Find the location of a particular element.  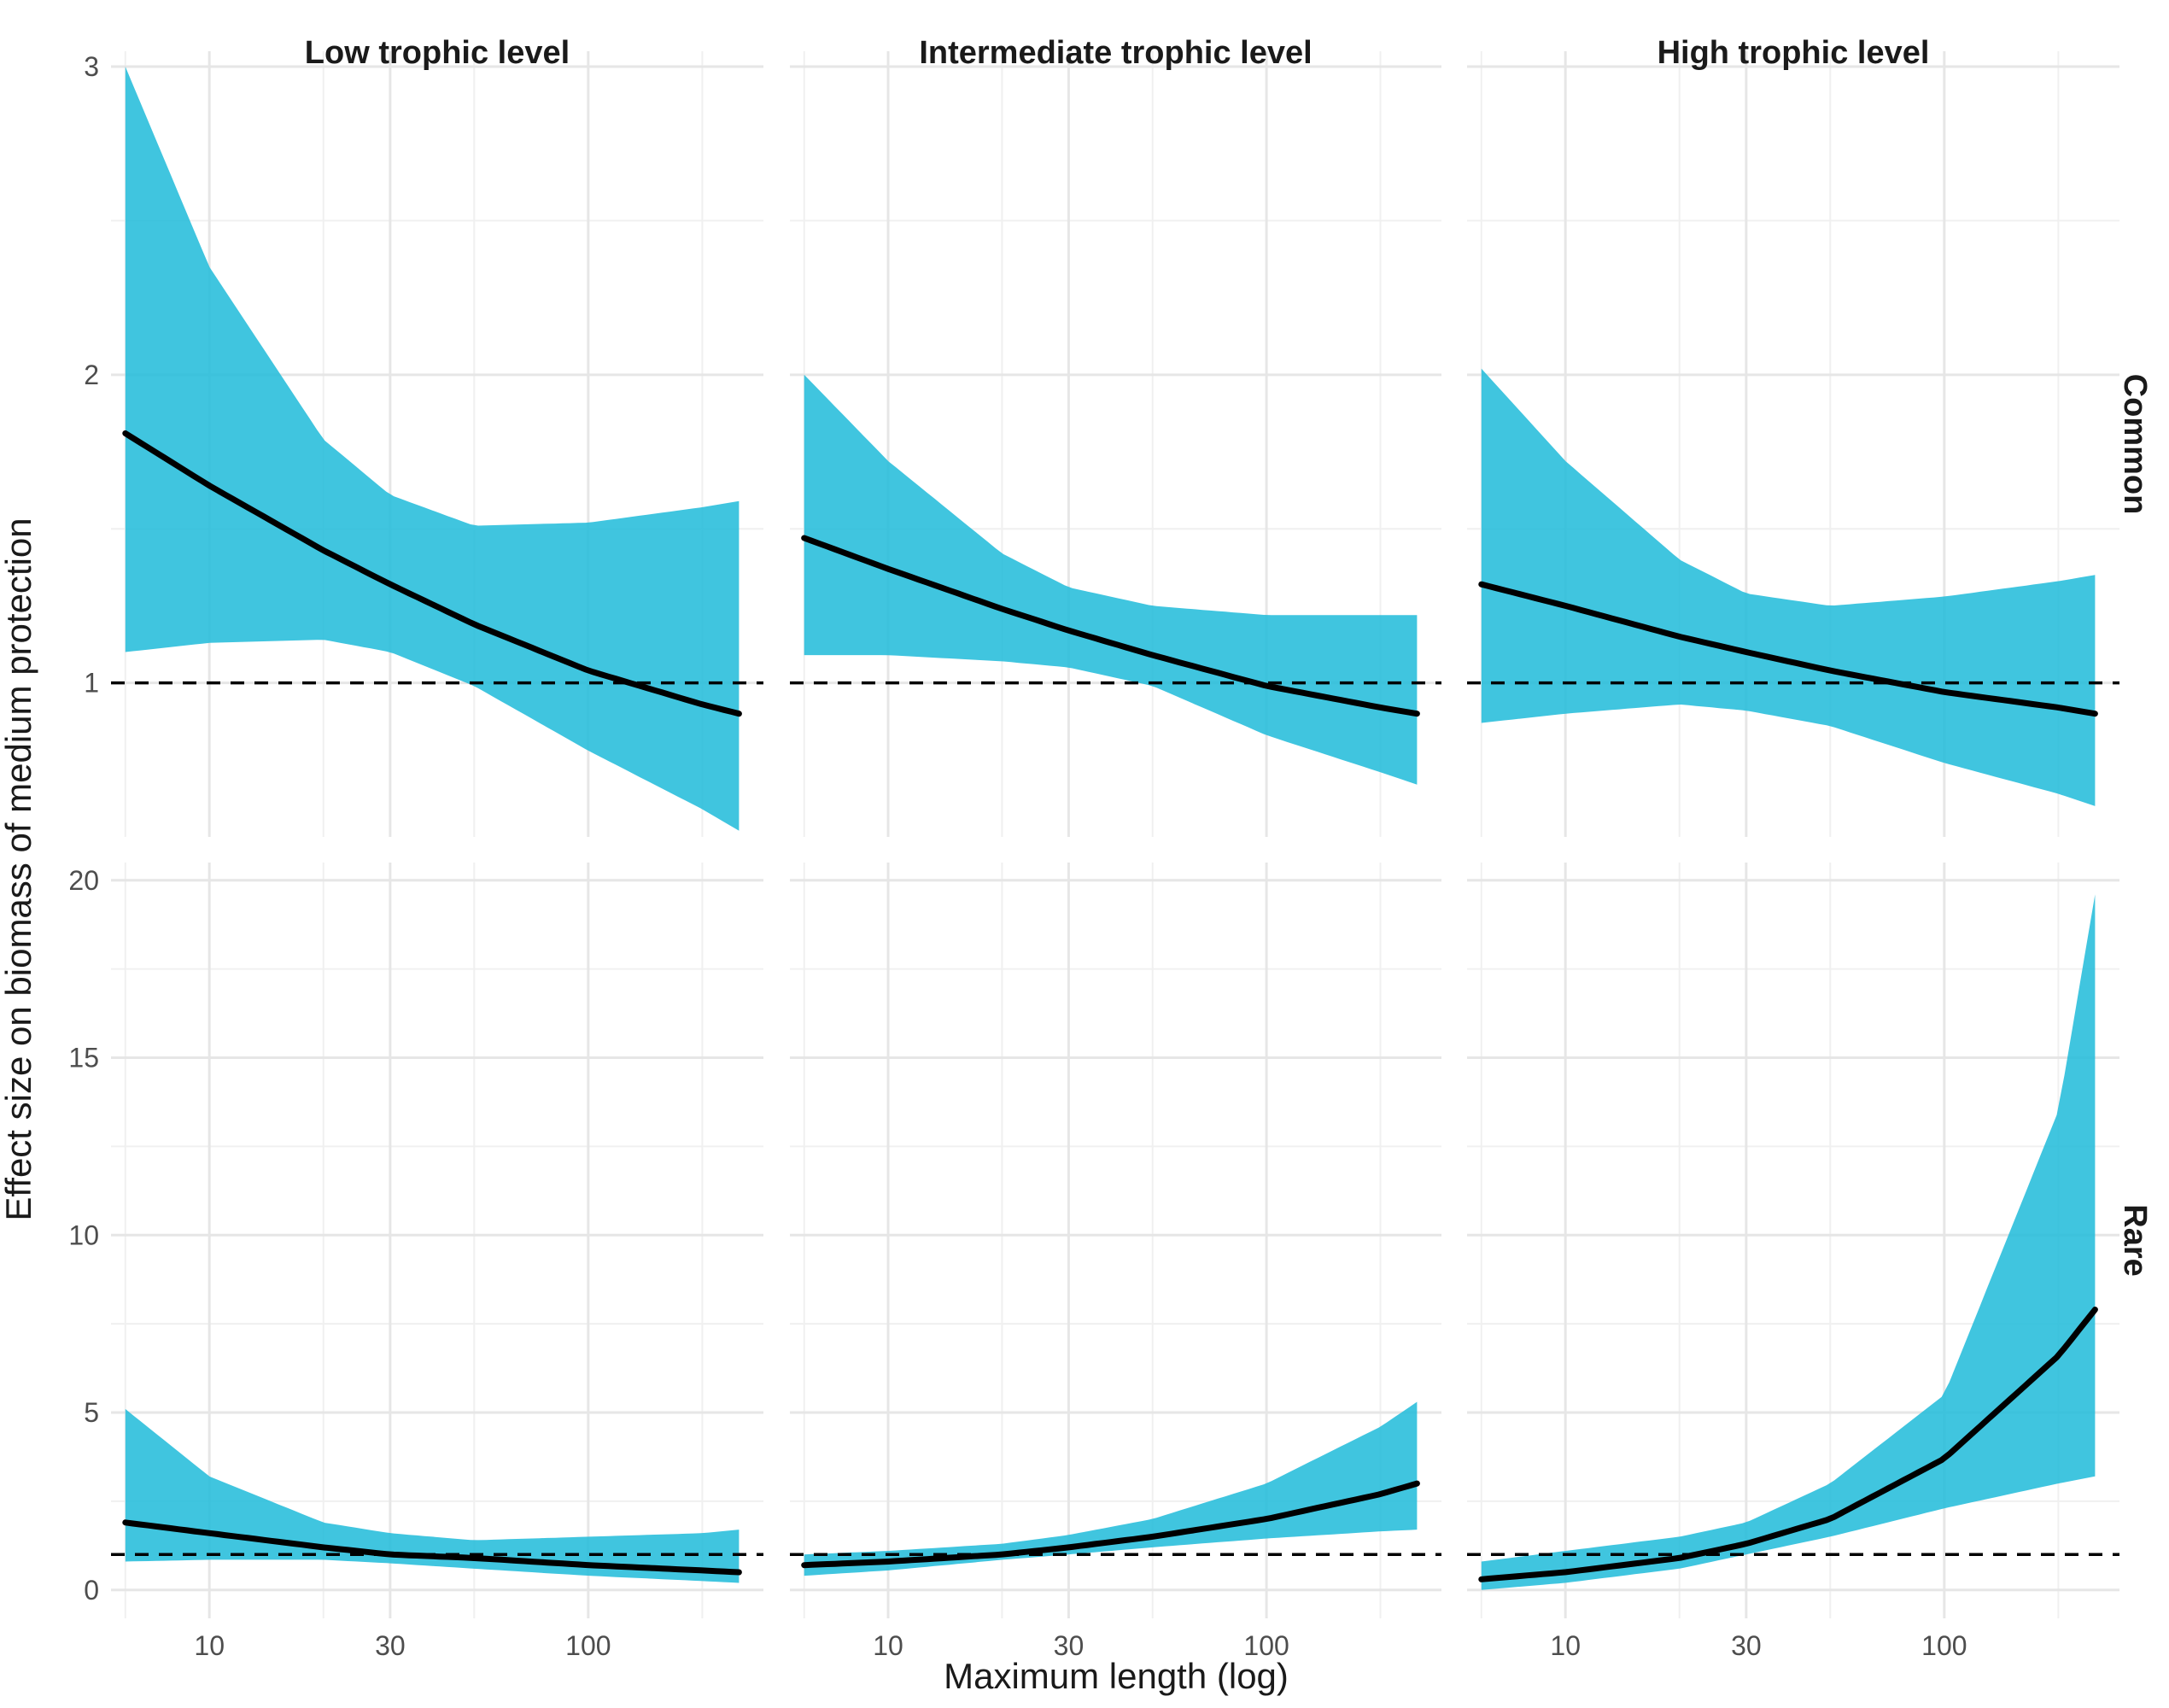

y-tick-label: 5 is located at coordinates (91, 1412).